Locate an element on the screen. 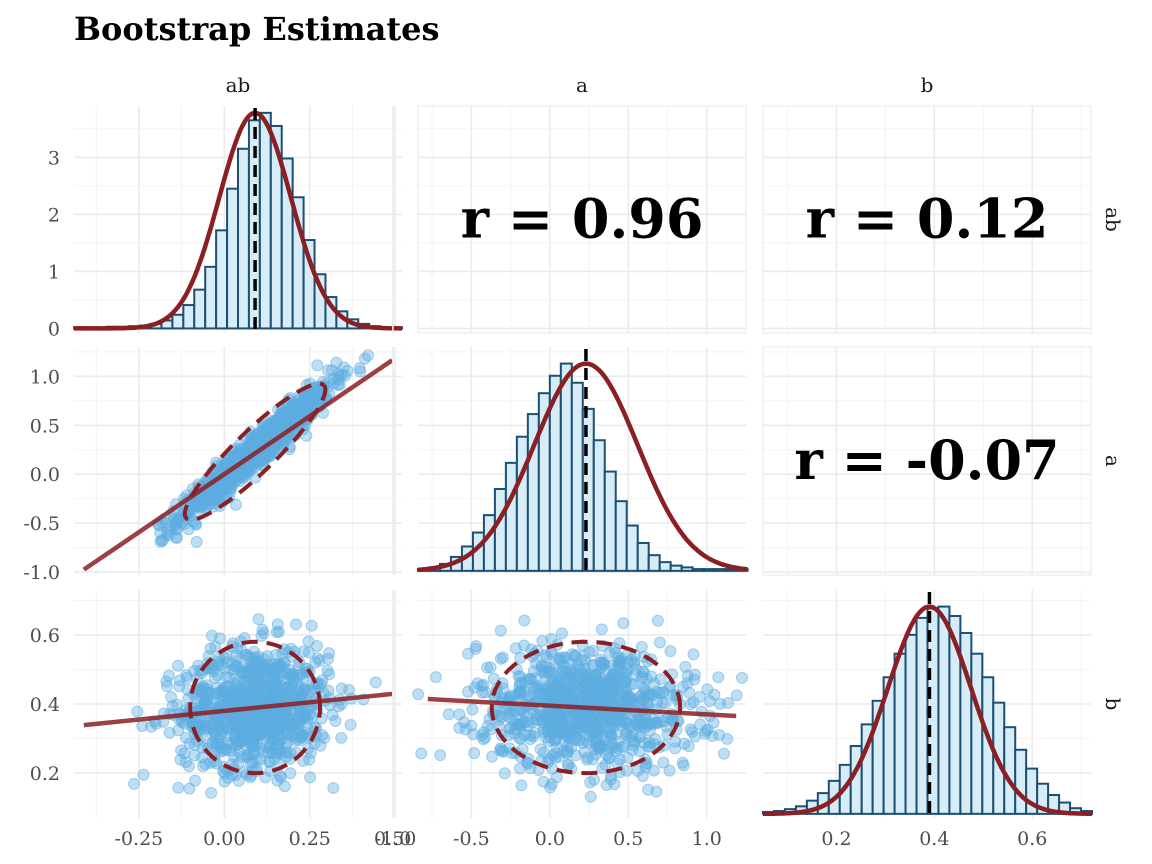 The height and width of the screenshot is (864, 1152). correlation-label: r = 0.96 is located at coordinates (582, 219).